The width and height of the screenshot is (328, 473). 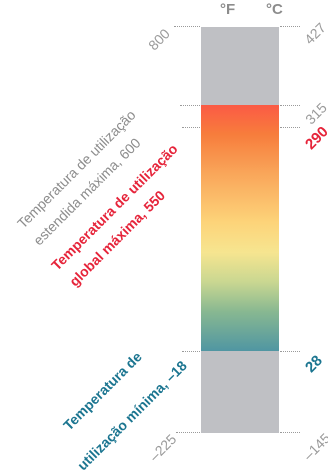 I want to click on celsius-top-value: 427, so click(x=314, y=33).